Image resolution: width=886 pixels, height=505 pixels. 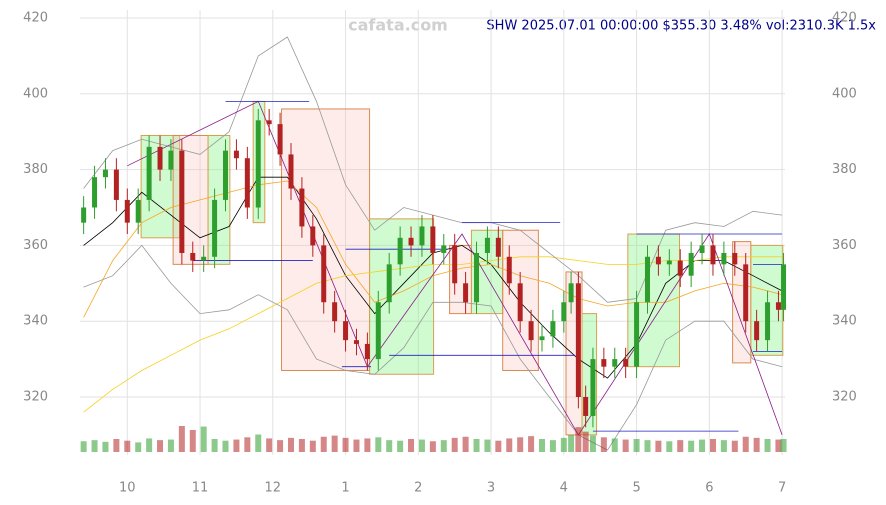 What do you see at coordinates (709, 488) in the screenshot?
I see `x-tick-label: 6` at bounding box center [709, 488].